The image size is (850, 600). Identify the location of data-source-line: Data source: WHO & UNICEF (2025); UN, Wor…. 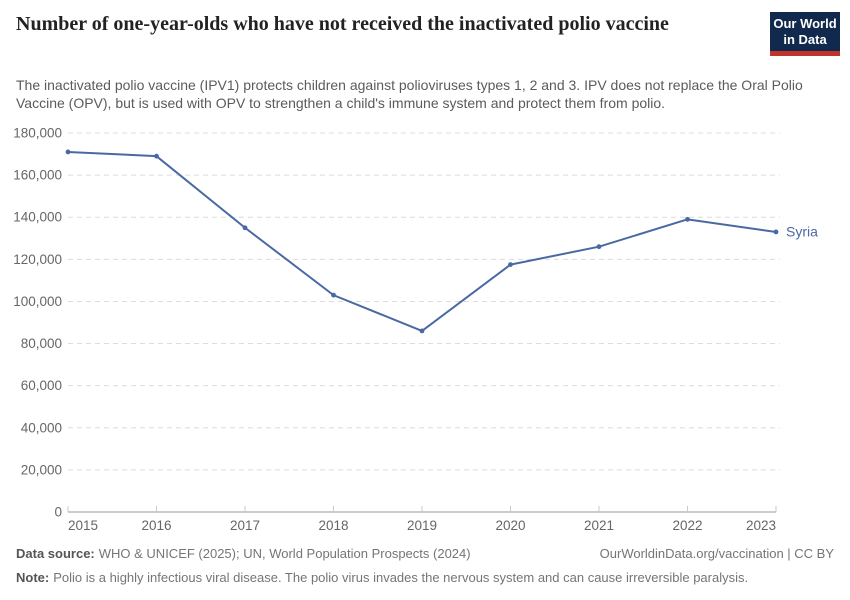
(243, 554).